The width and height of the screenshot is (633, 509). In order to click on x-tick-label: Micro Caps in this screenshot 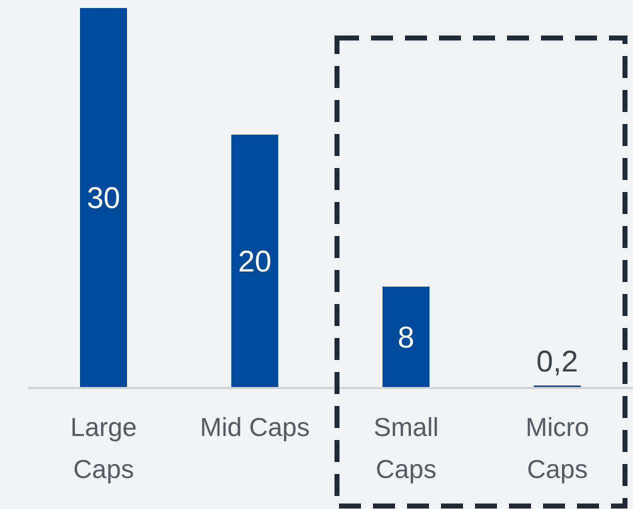, I will do `click(558, 448)`.